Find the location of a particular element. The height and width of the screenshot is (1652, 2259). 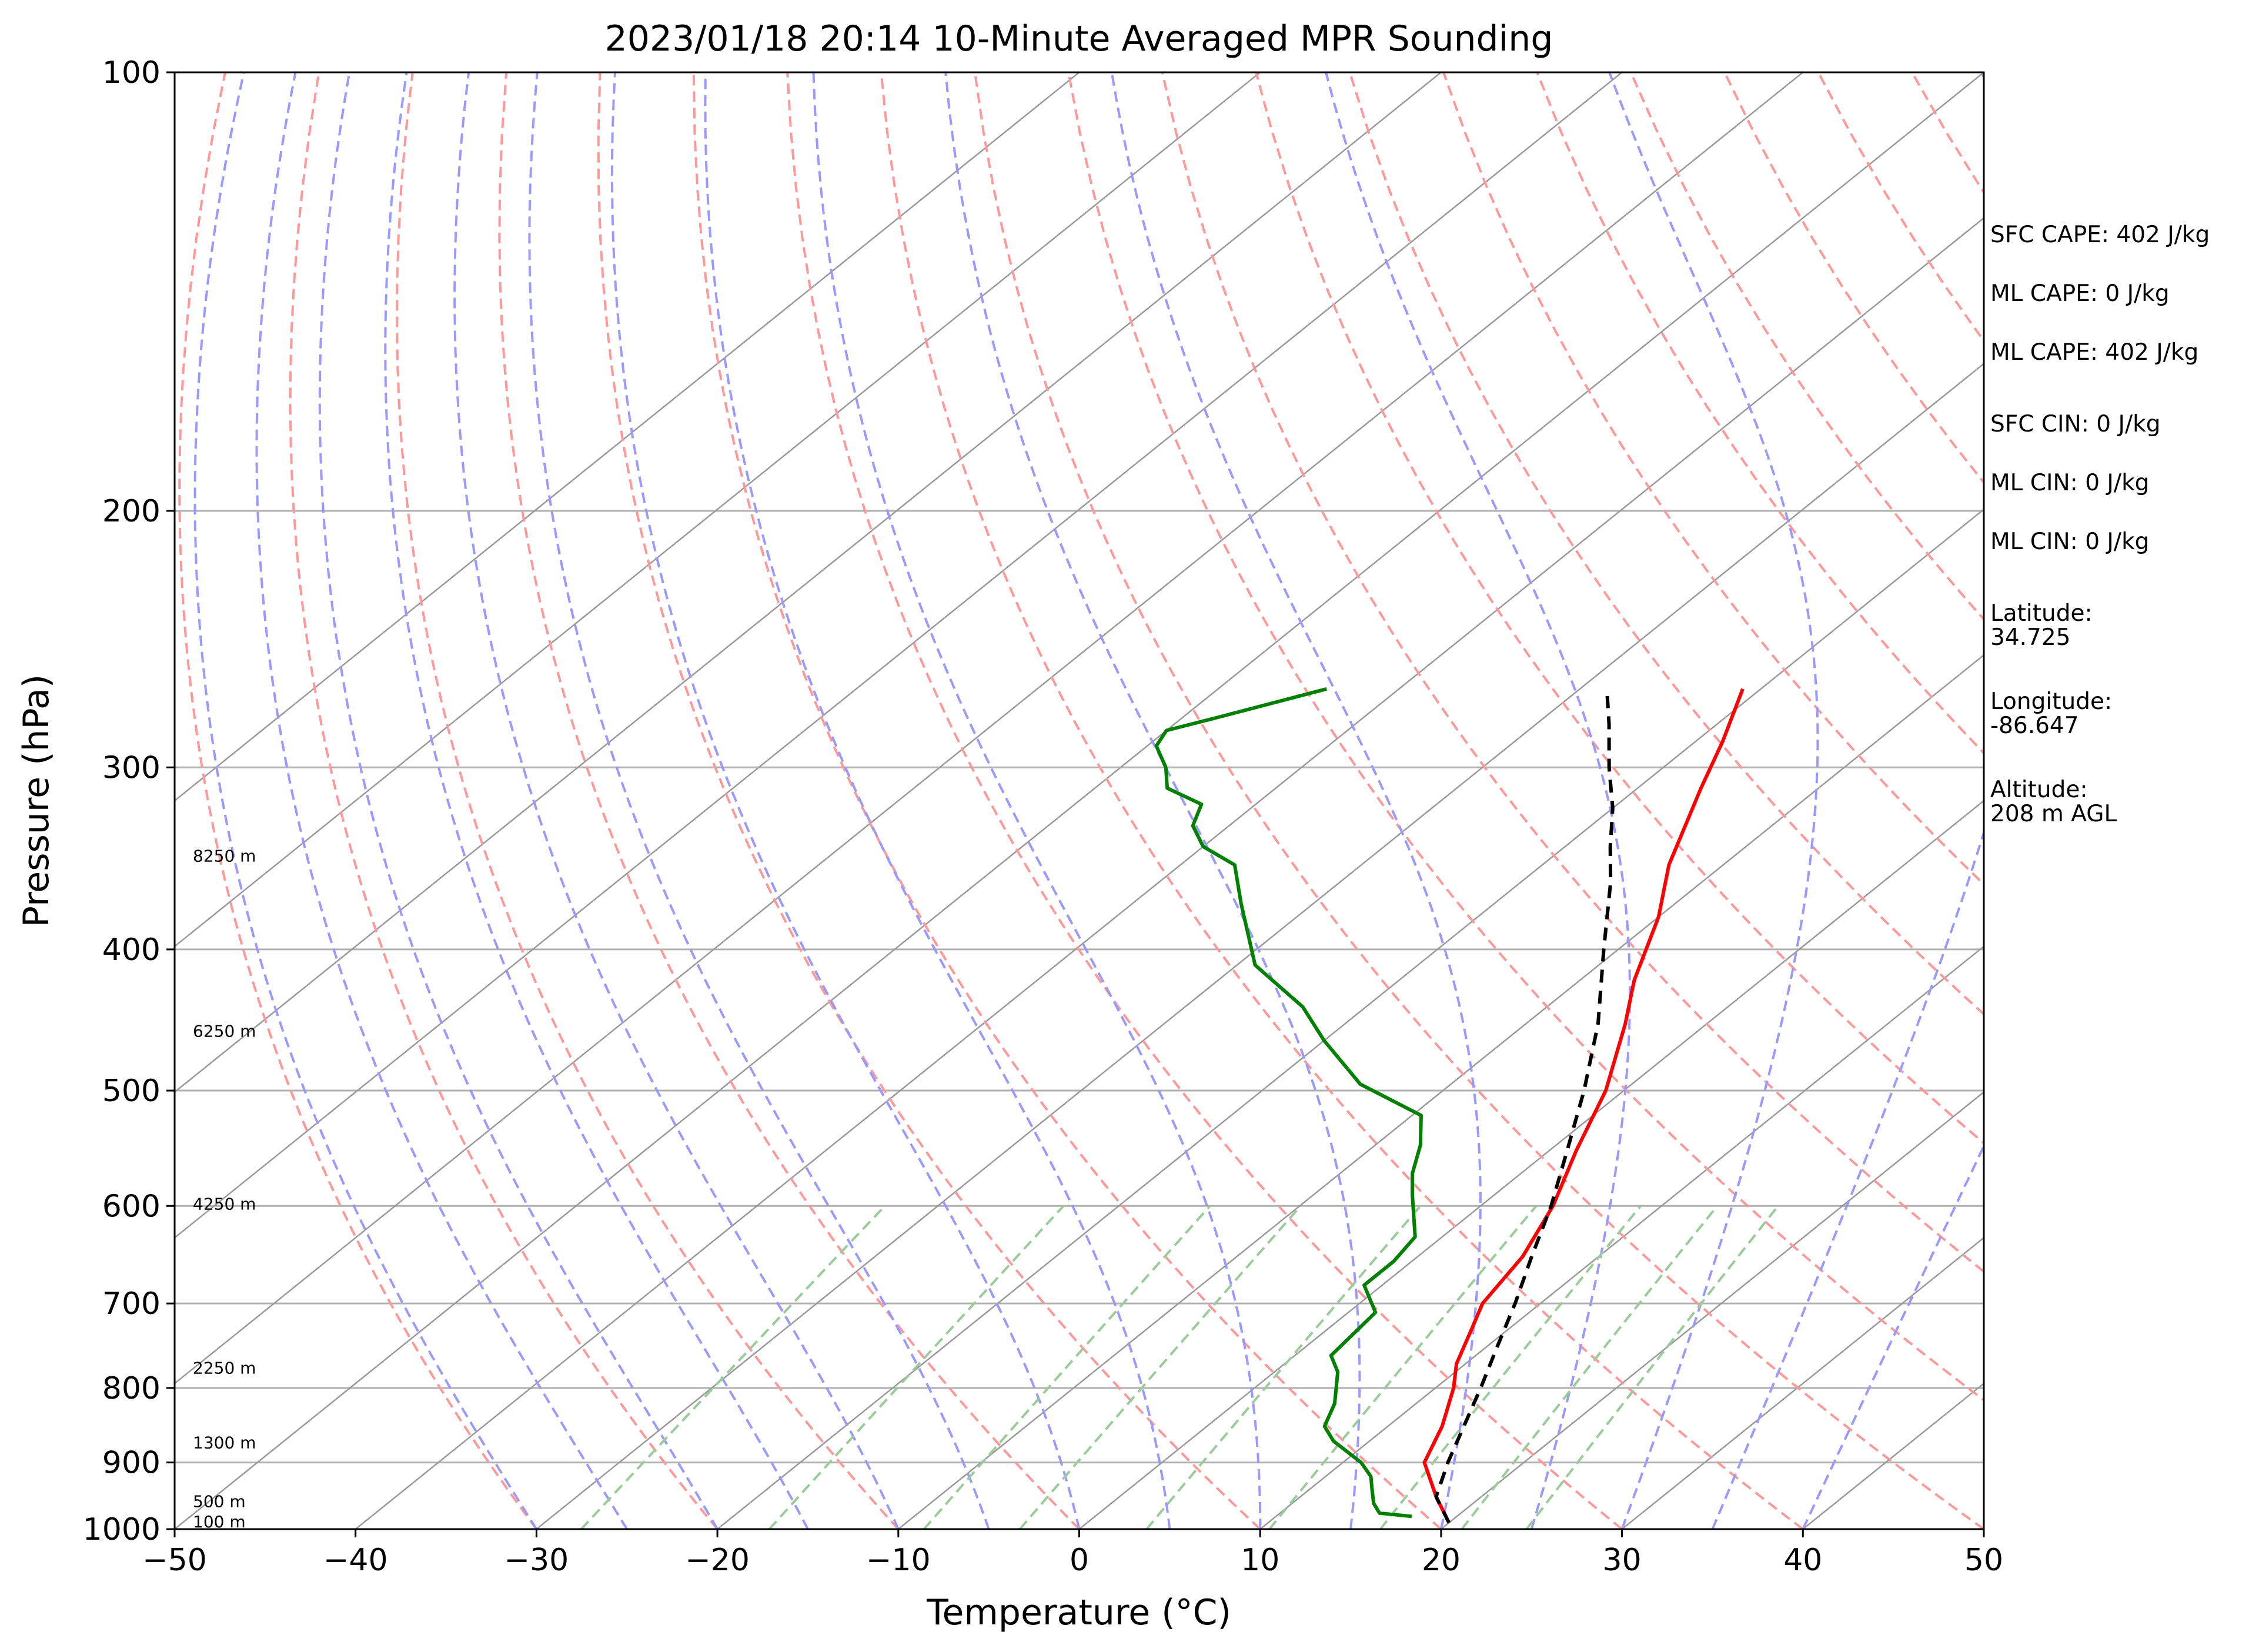

dewpoint-line is located at coordinates (1288, 1103).